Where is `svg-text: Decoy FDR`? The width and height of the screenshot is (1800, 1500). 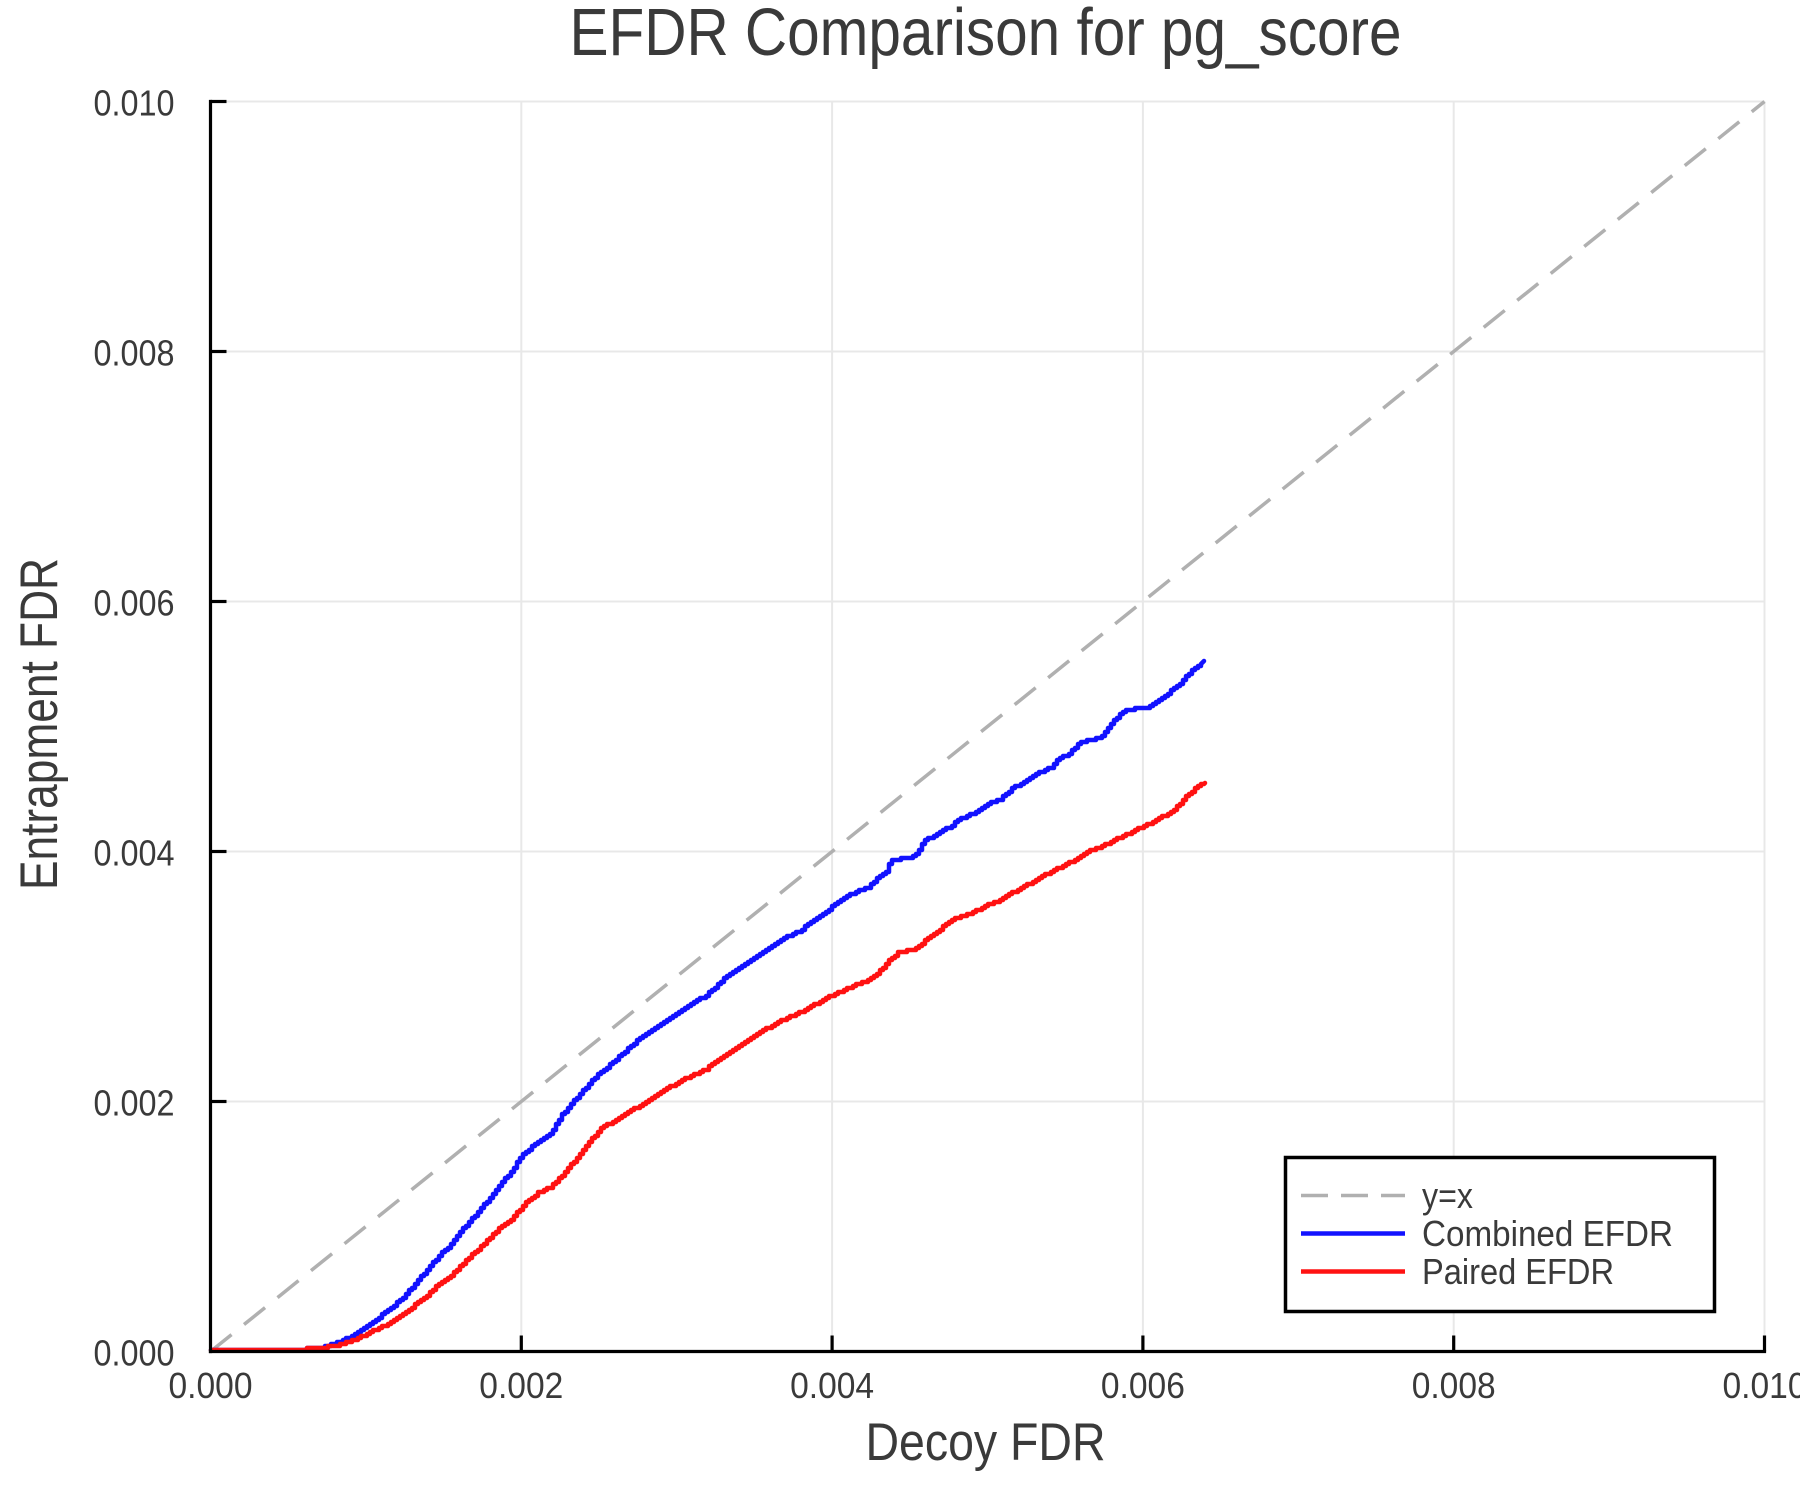 svg-text: Decoy FDR is located at coordinates (986, 1442).